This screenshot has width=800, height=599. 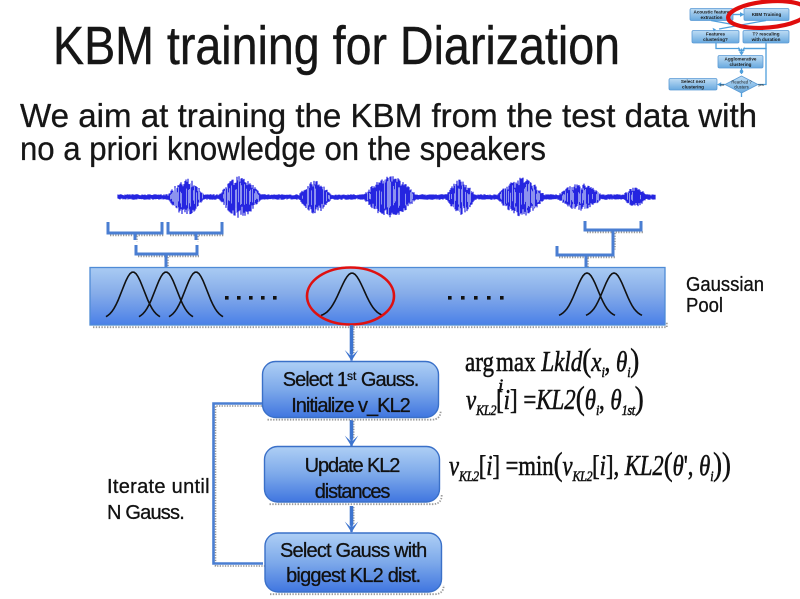 What do you see at coordinates (741, 82) in the screenshot?
I see `svg-text: Reached ?` at bounding box center [741, 82].